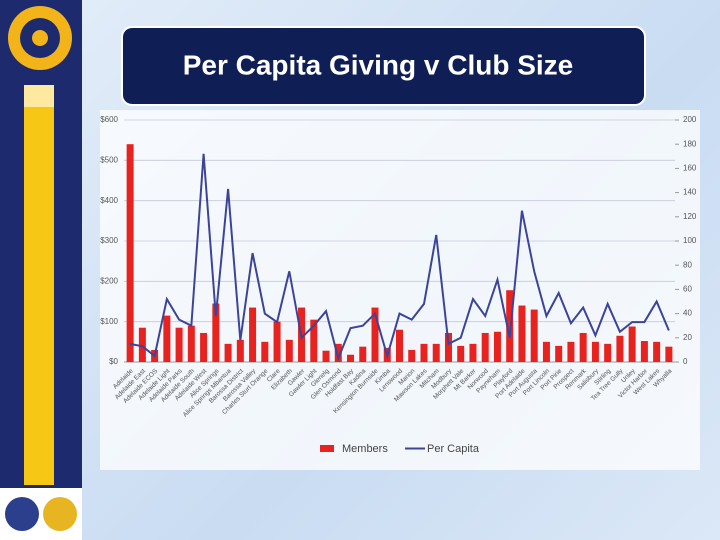 The width and height of the screenshot is (720, 540). What do you see at coordinates (687, 264) in the screenshot?
I see `y2-tick-label: 80` at bounding box center [687, 264].